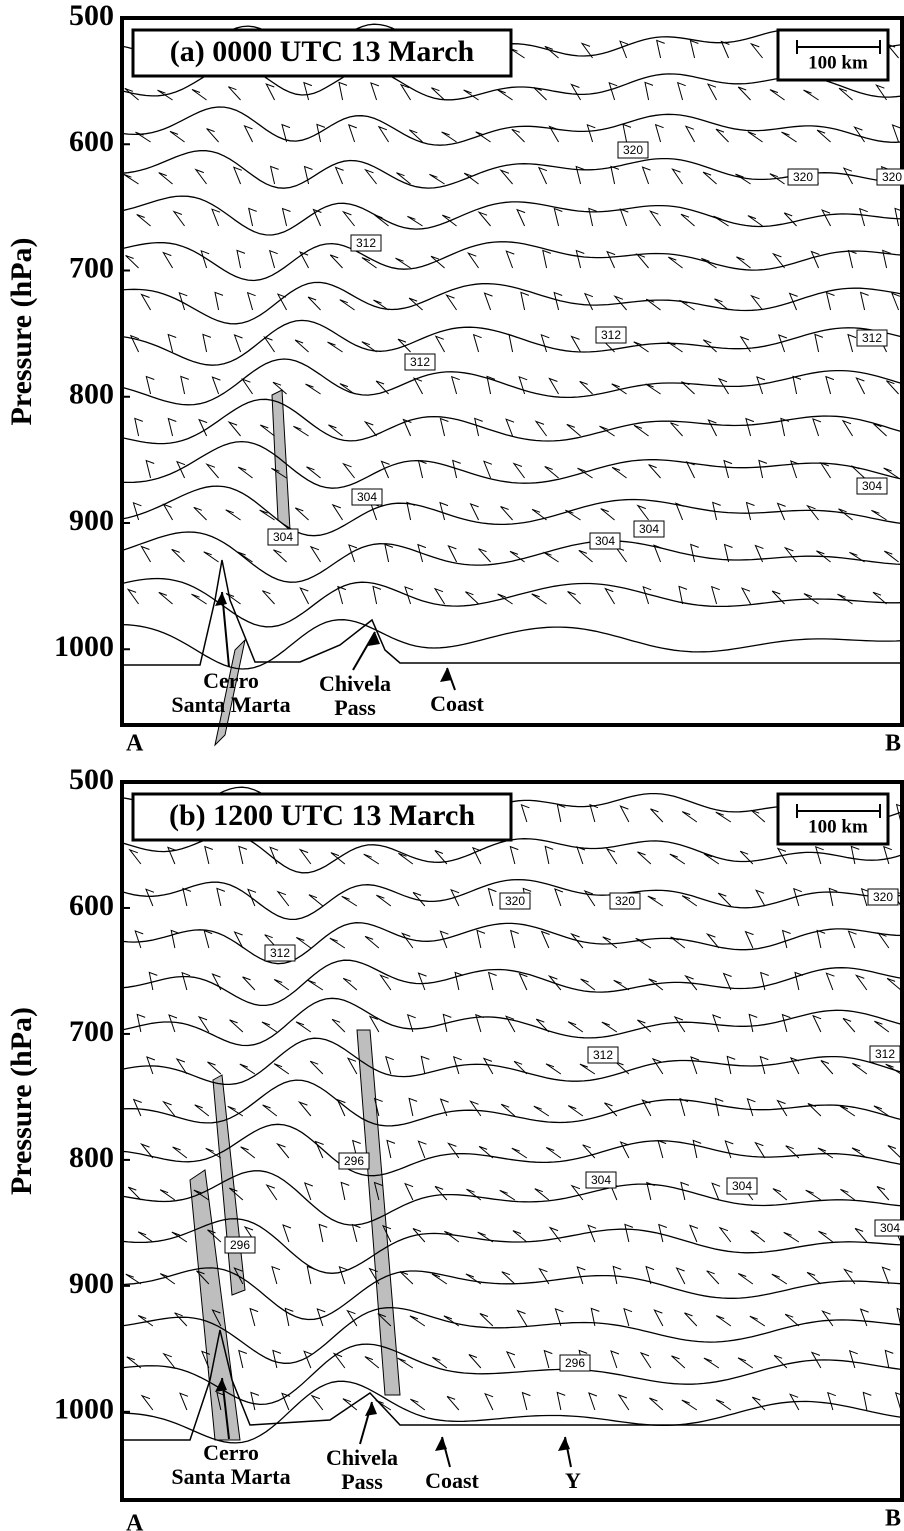  I want to click on scale-label: 100 km, so click(838, 62).